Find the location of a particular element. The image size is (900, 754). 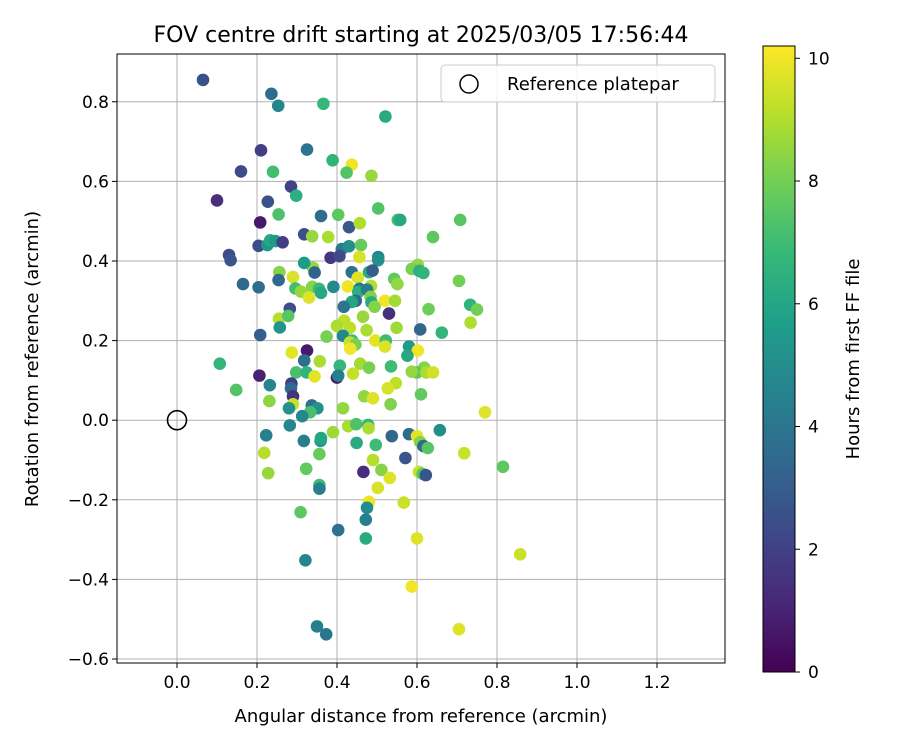

x-axis-ticks: 0.0 0.2 0.4 0.6 0.8 1.0 1.2 is located at coordinates (417, 678).